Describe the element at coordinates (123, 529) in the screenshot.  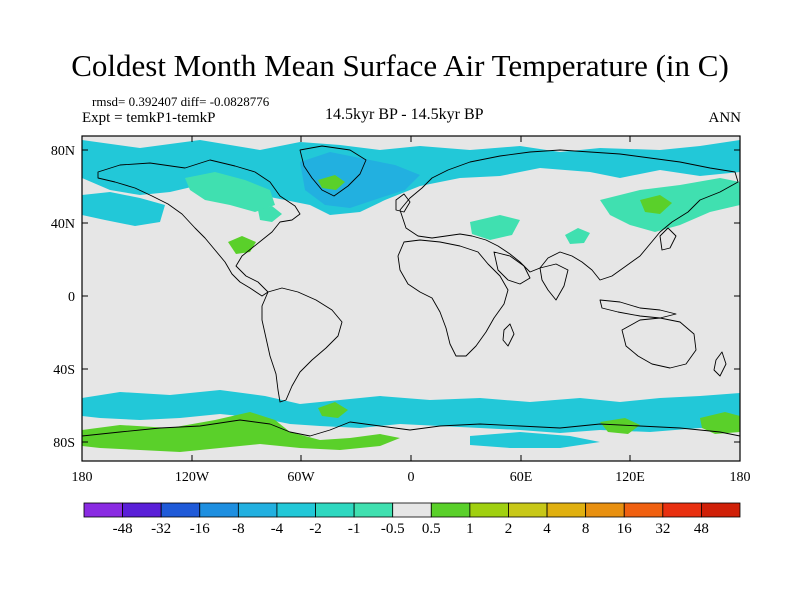
I see `colorbar-label: -48` at that location.